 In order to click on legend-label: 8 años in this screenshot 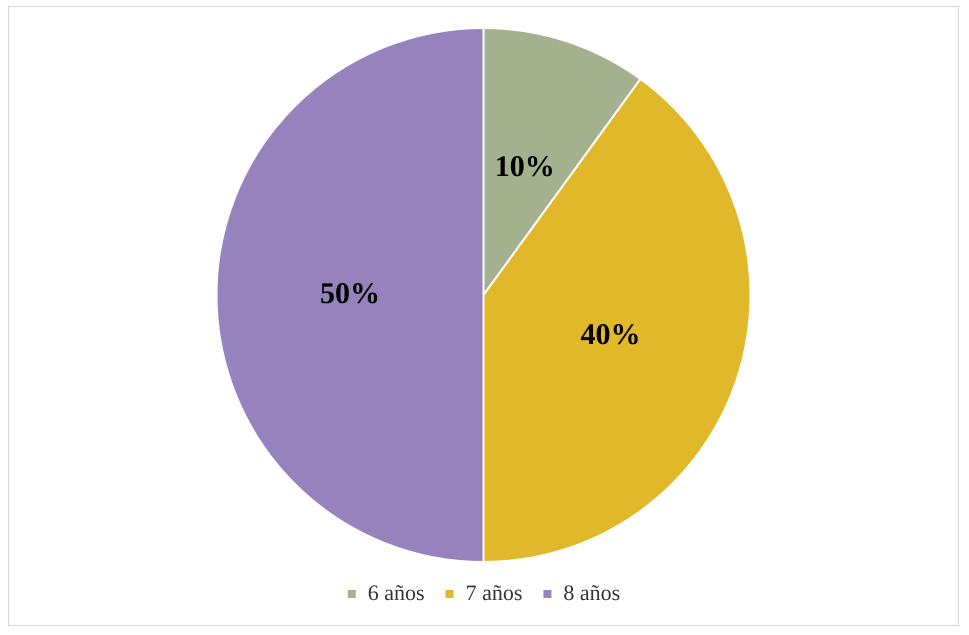, I will do `click(591, 592)`.